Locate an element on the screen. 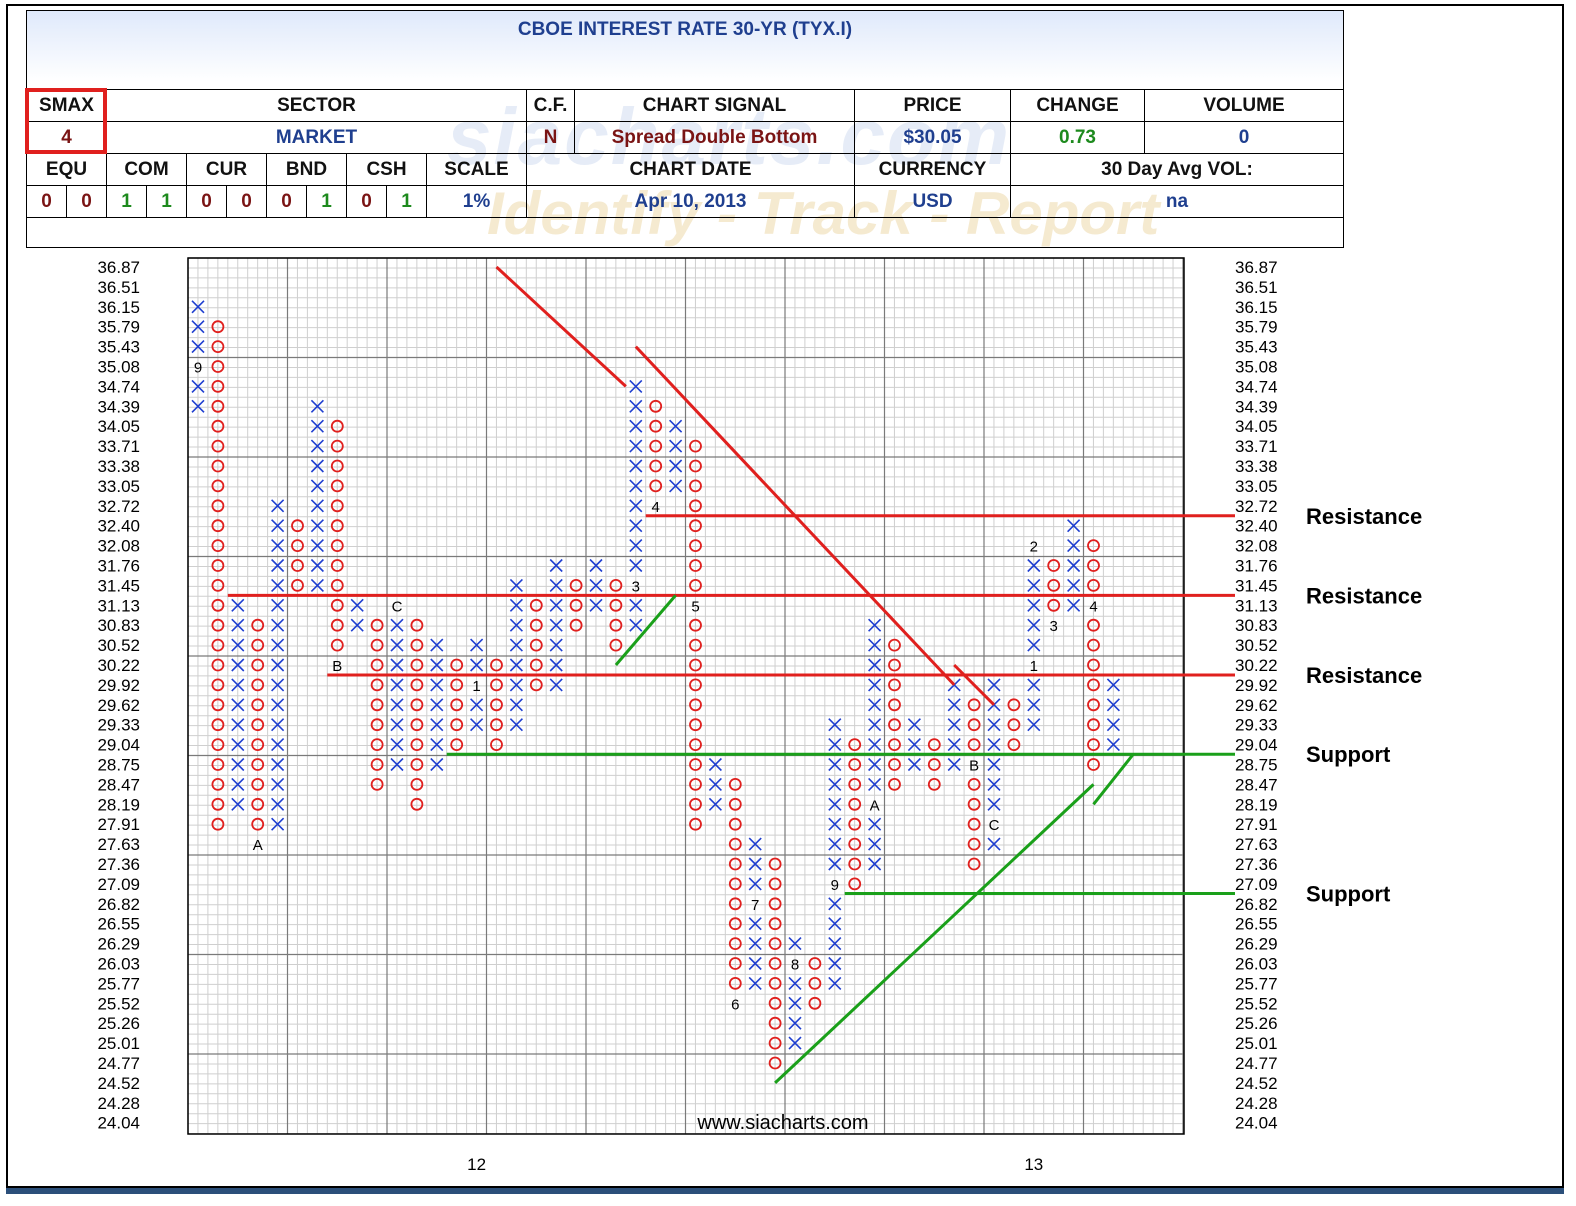 The width and height of the screenshot is (1576, 1206). volume-value: 0 is located at coordinates (1244, 137).